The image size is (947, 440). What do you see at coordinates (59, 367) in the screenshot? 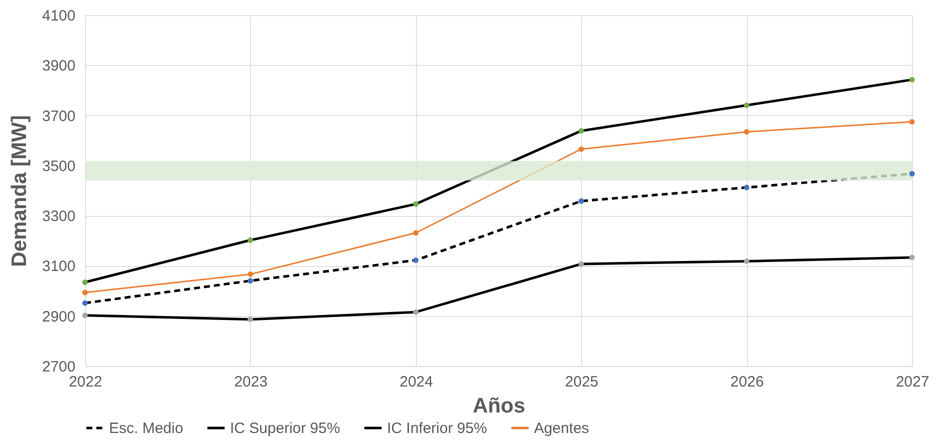
I see `y-tick-label: 2700` at bounding box center [59, 367].